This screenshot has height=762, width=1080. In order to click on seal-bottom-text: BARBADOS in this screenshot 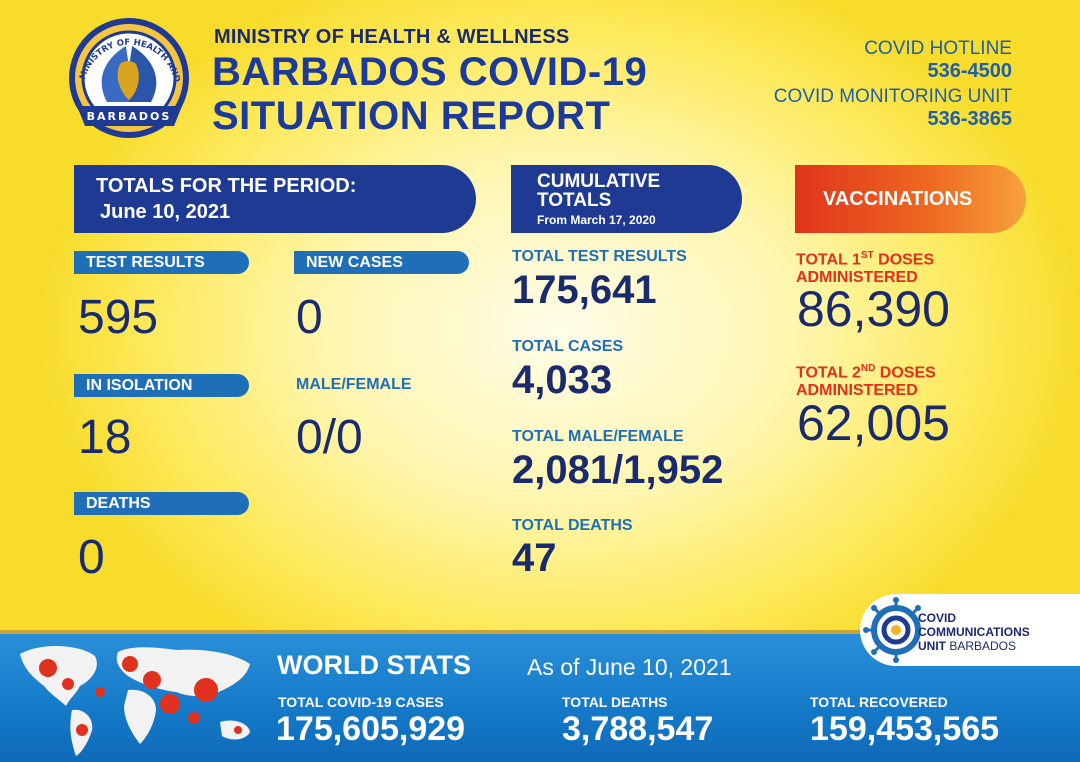, I will do `click(129, 116)`.